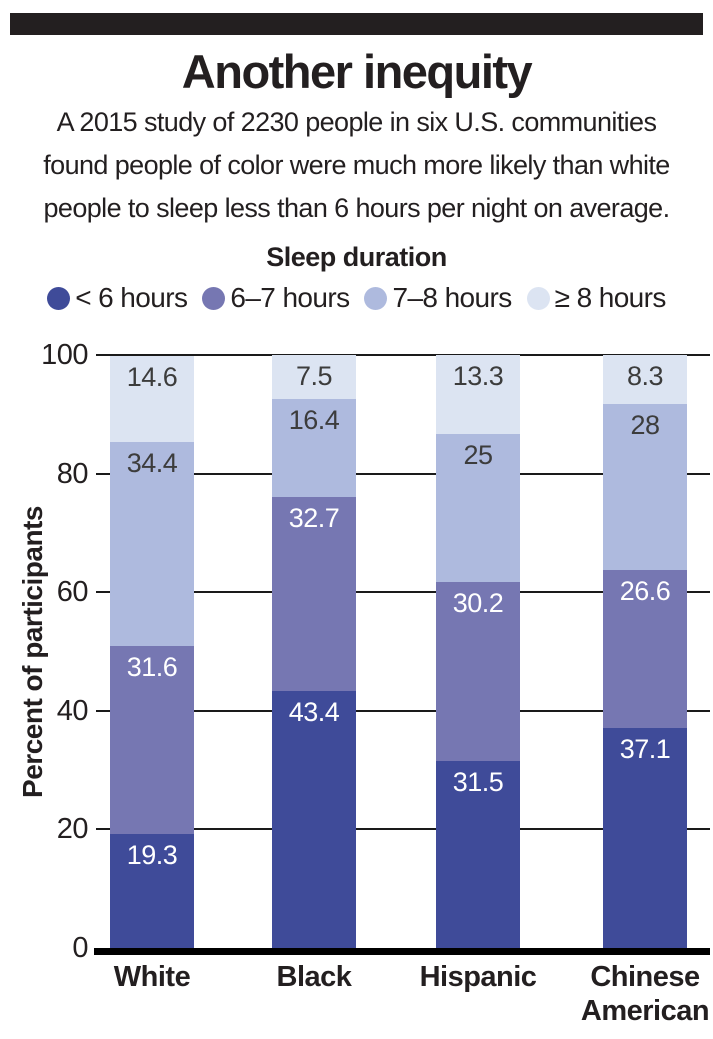 This screenshot has width=713, height=1039. Describe the element at coordinates (645, 748) in the screenshot. I see `value-label: 37.1` at that location.